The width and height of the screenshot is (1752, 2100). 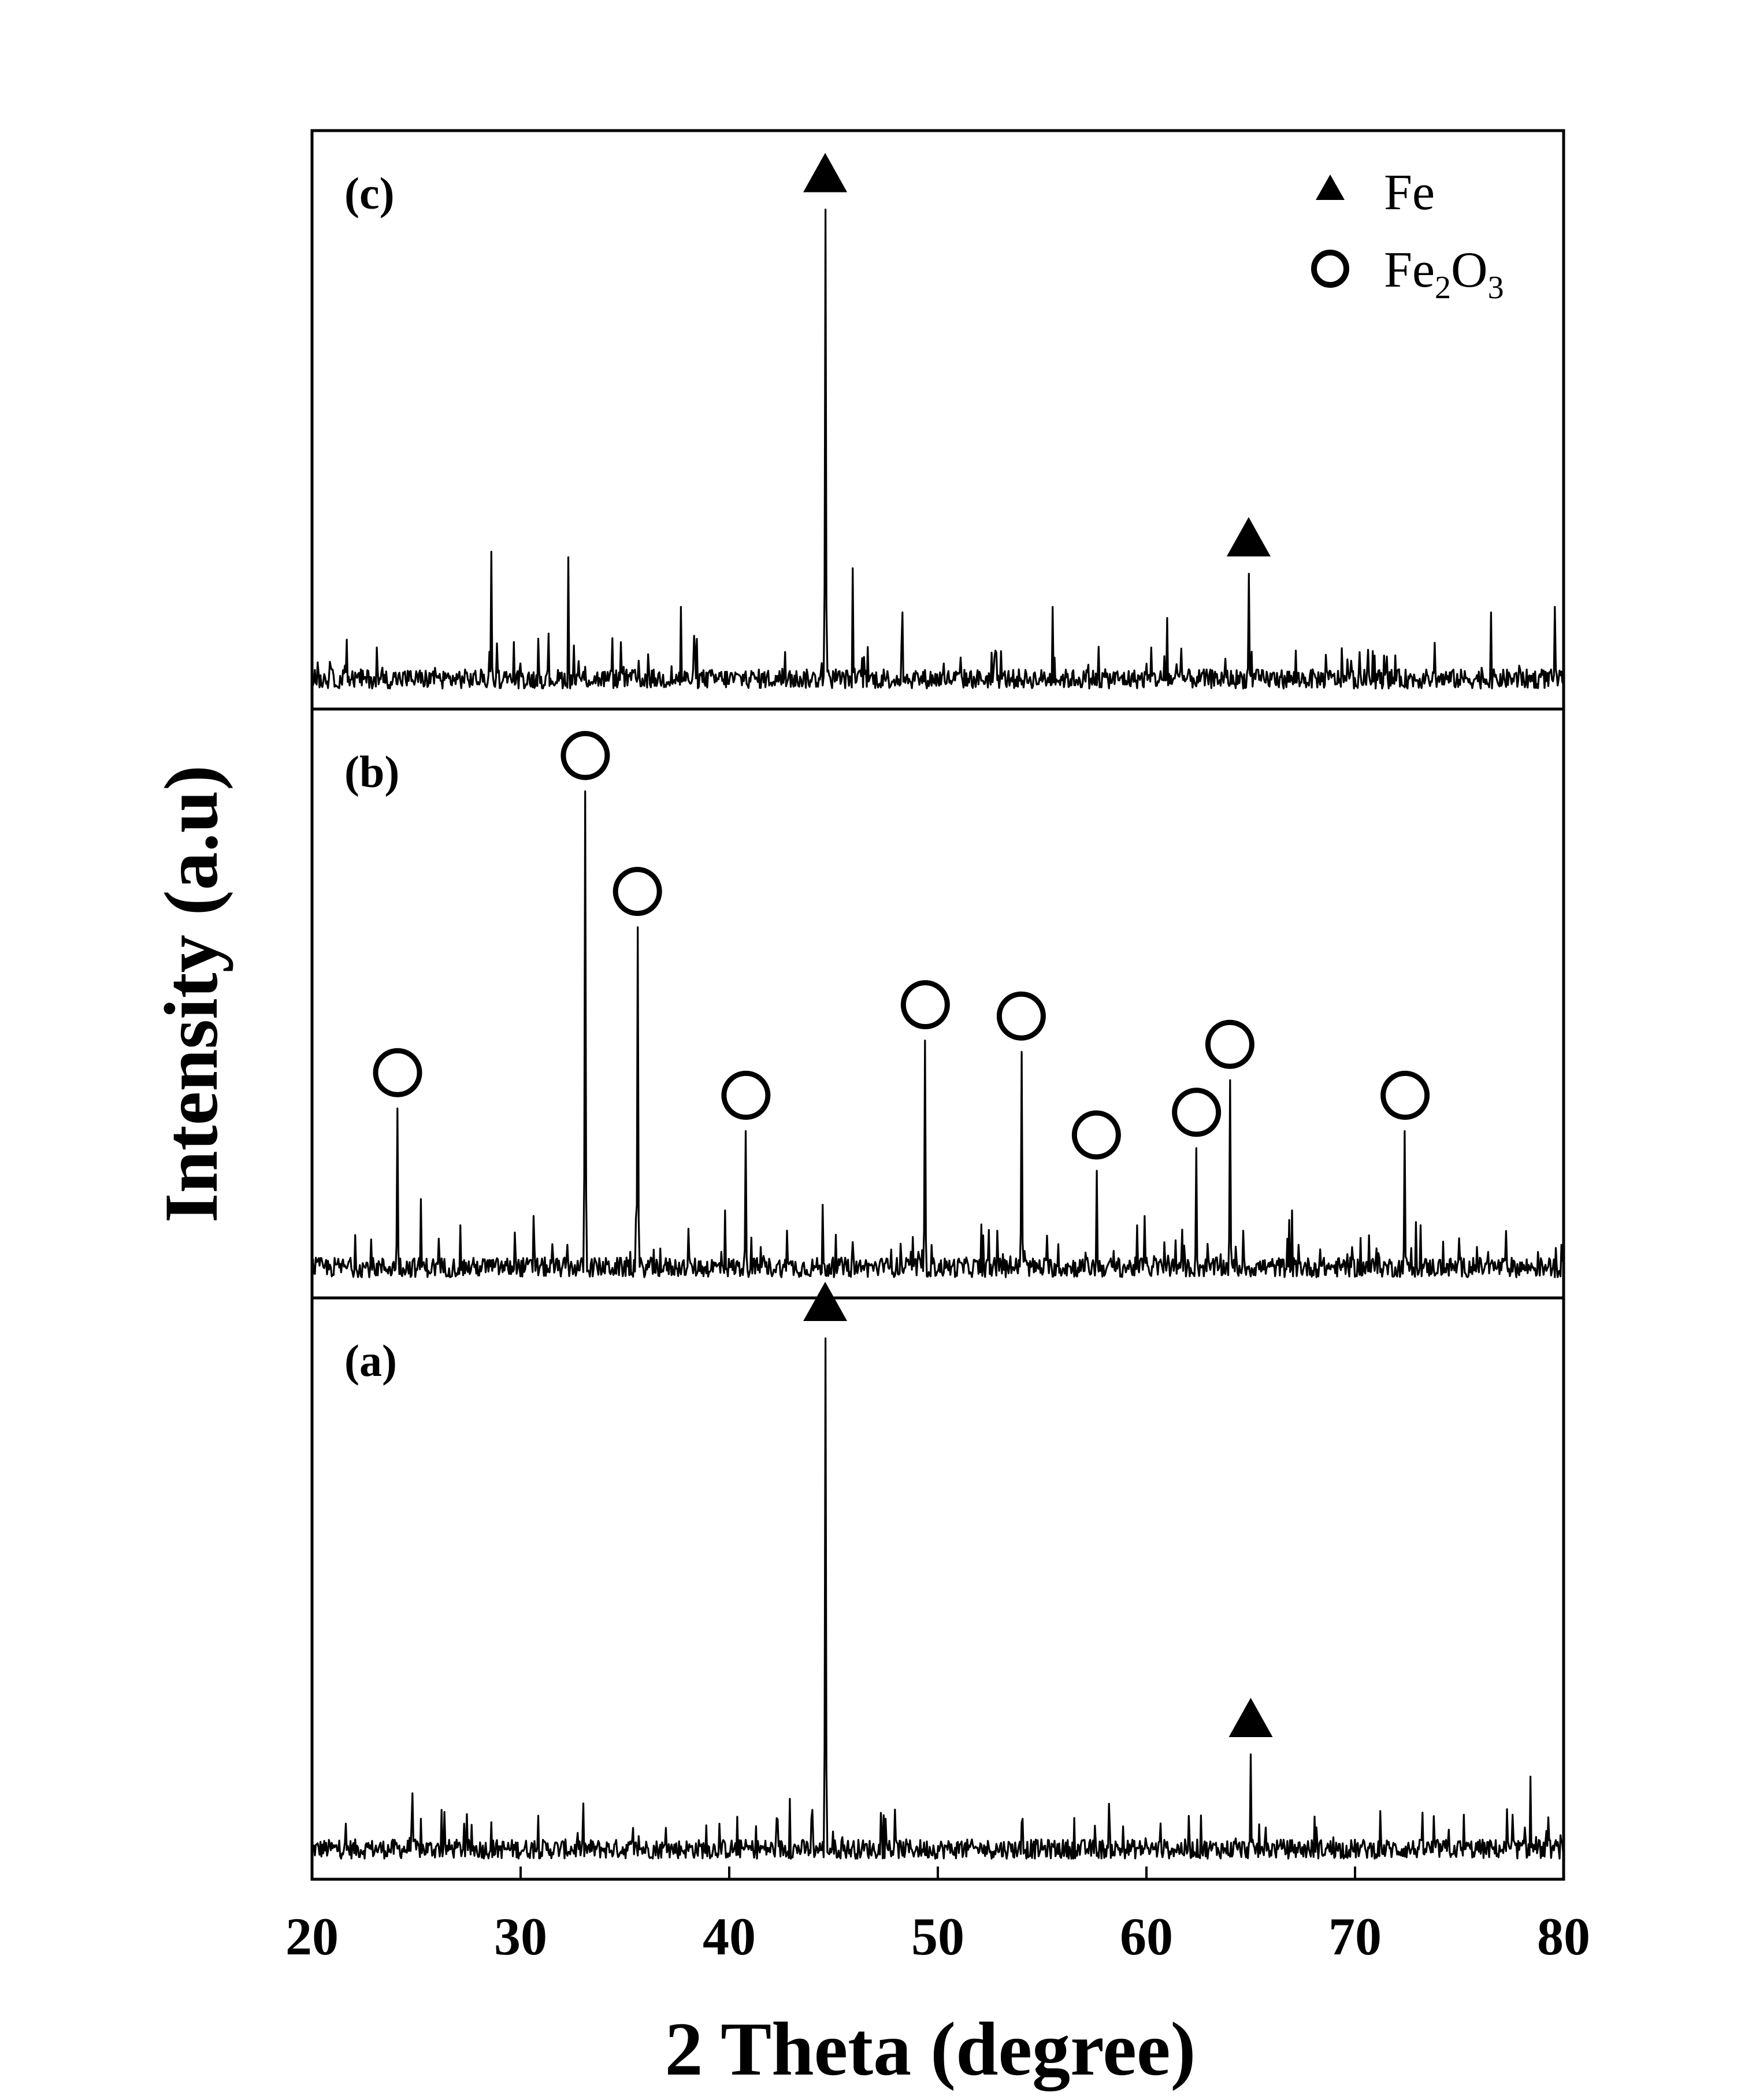 I want to click on y-axis-title: Intensity (a.u), so click(x=191, y=994).